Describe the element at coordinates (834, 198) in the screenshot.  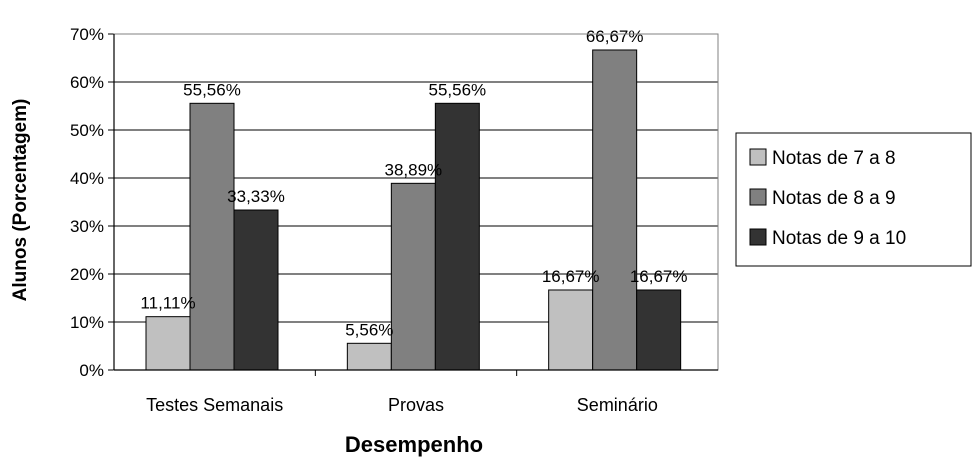
I see `legend-label: Notas de 8 a 9` at that location.